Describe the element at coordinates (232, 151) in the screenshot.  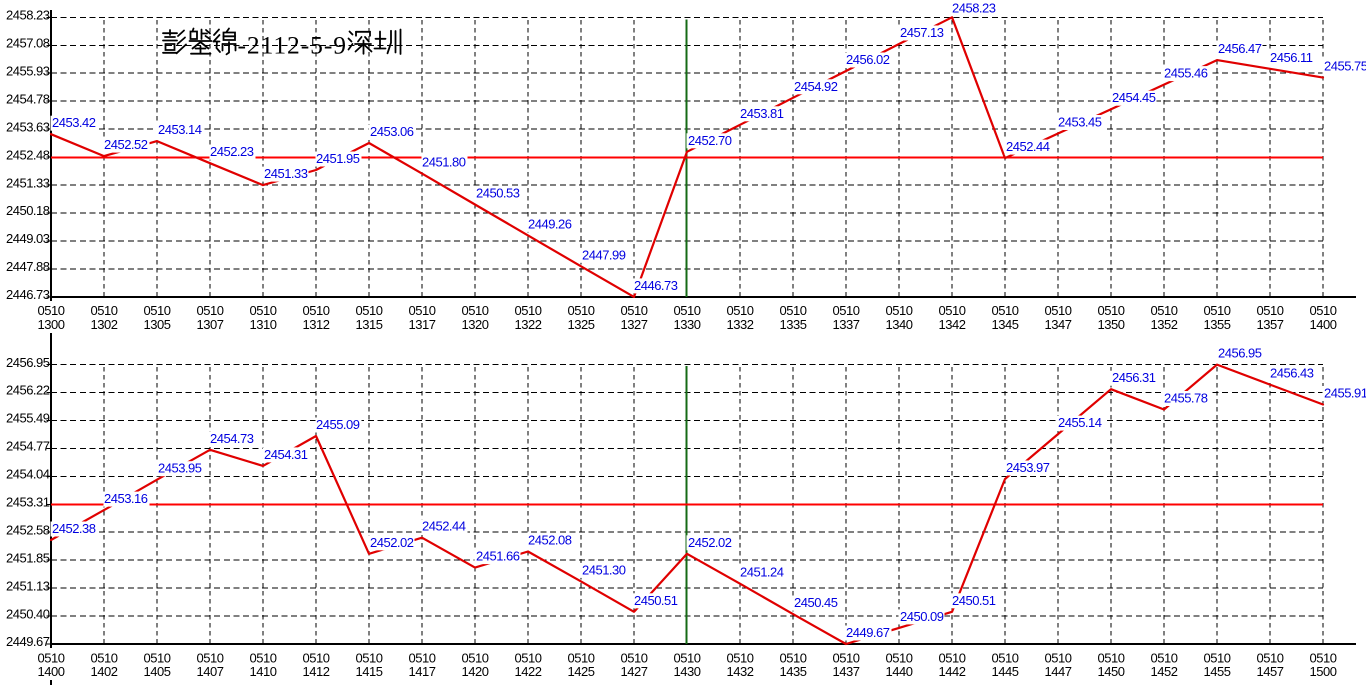
I see `svg-text: 2452.23` at that location.